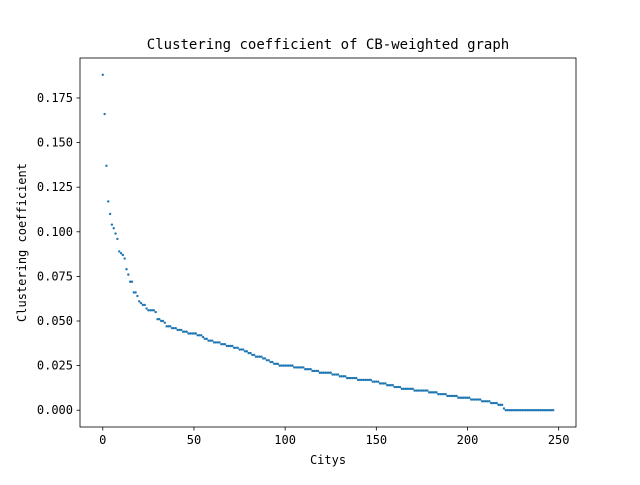 Image resolution: width=640 pixels, height=485 pixels. I want to click on x-tick-label: 0, so click(102, 440).